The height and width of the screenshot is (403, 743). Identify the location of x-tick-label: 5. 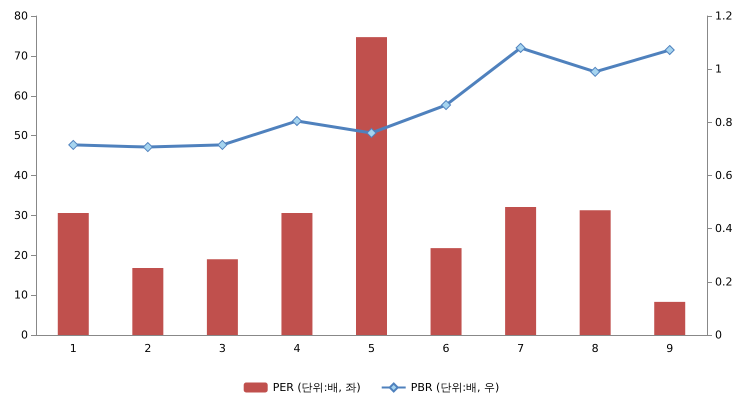
(371, 348).